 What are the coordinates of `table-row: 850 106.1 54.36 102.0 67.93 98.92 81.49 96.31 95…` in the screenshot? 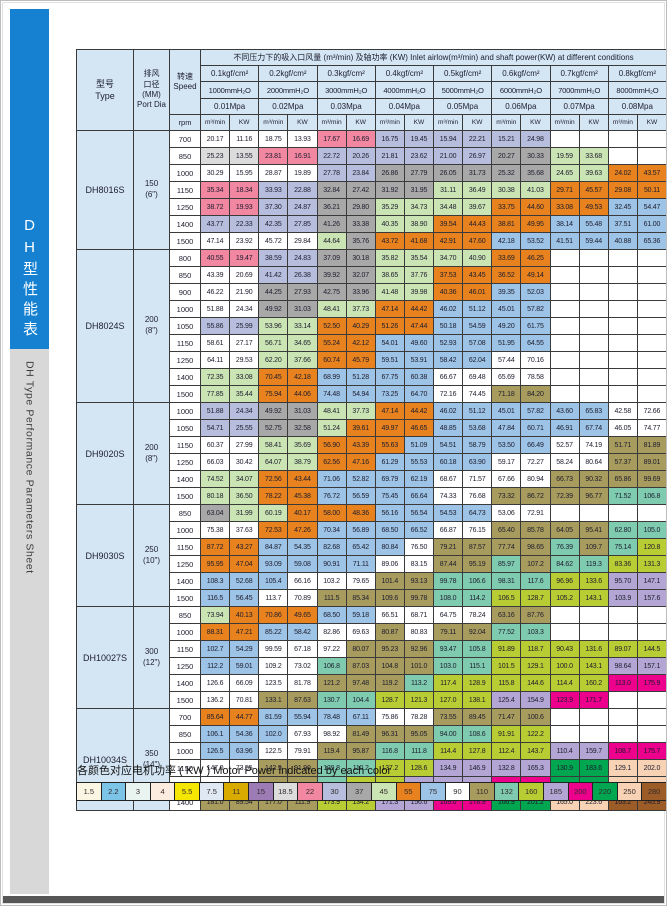 It's located at (371, 734).